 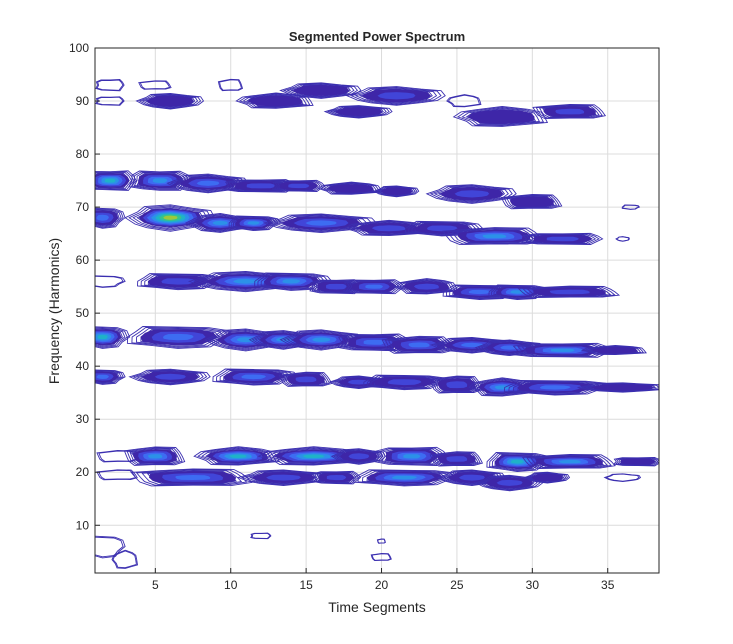 I want to click on y-tick-label: 10, so click(x=83, y=525).